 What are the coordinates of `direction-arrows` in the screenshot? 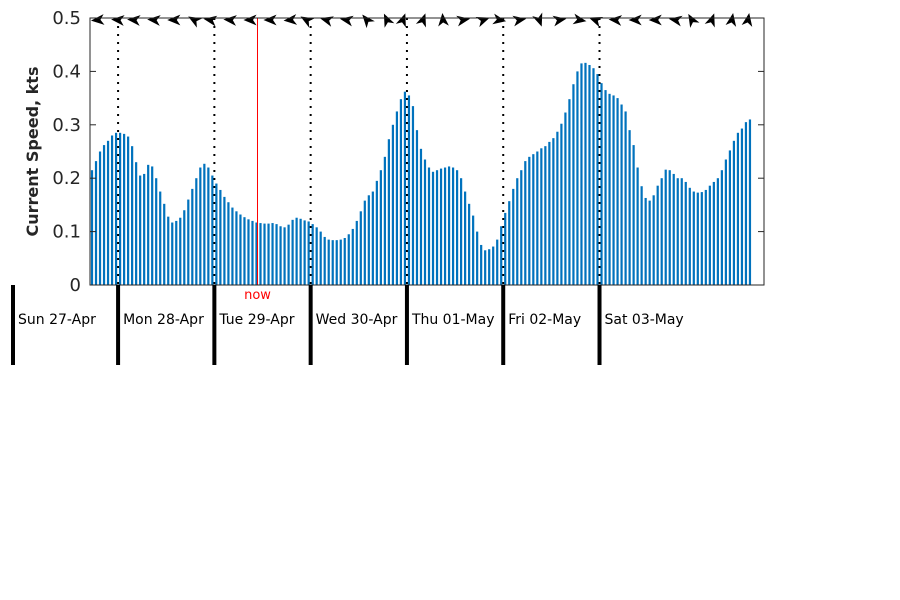 It's located at (421, 20).